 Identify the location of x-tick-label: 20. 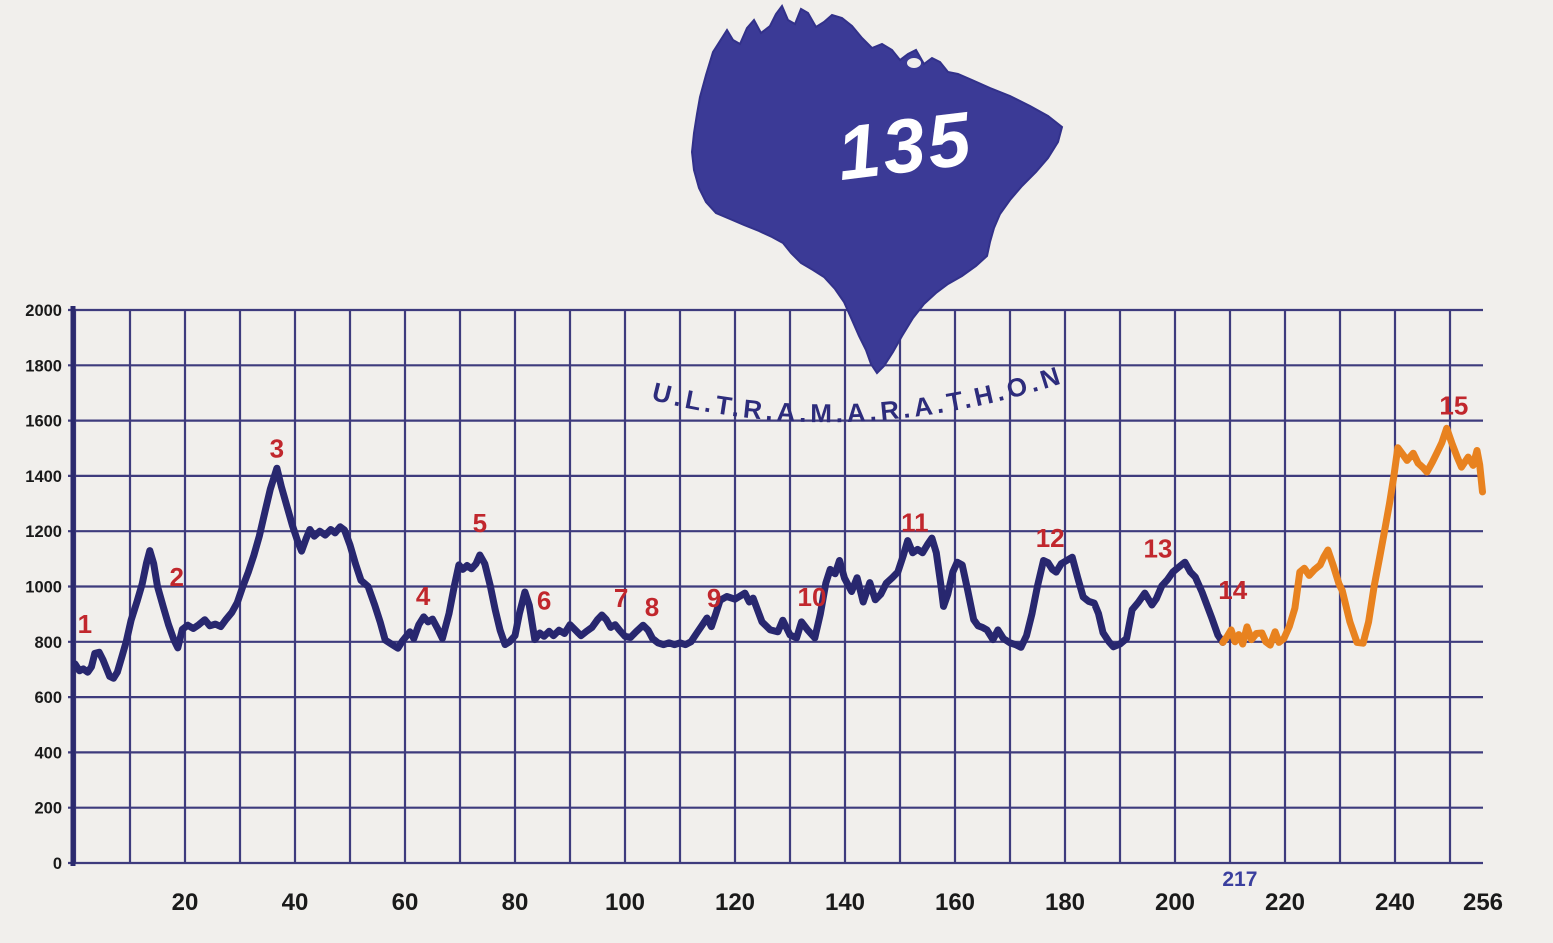
(185, 902).